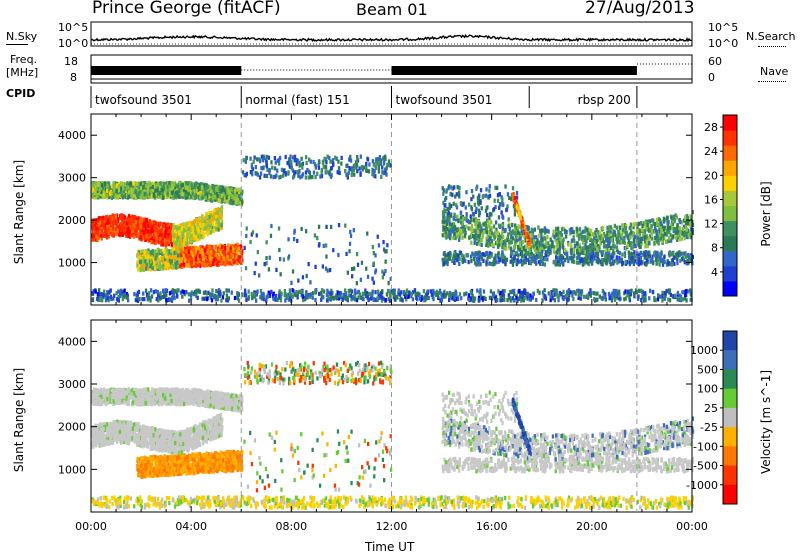  I want to click on xtick-label-3: 12:00, so click(392, 526).